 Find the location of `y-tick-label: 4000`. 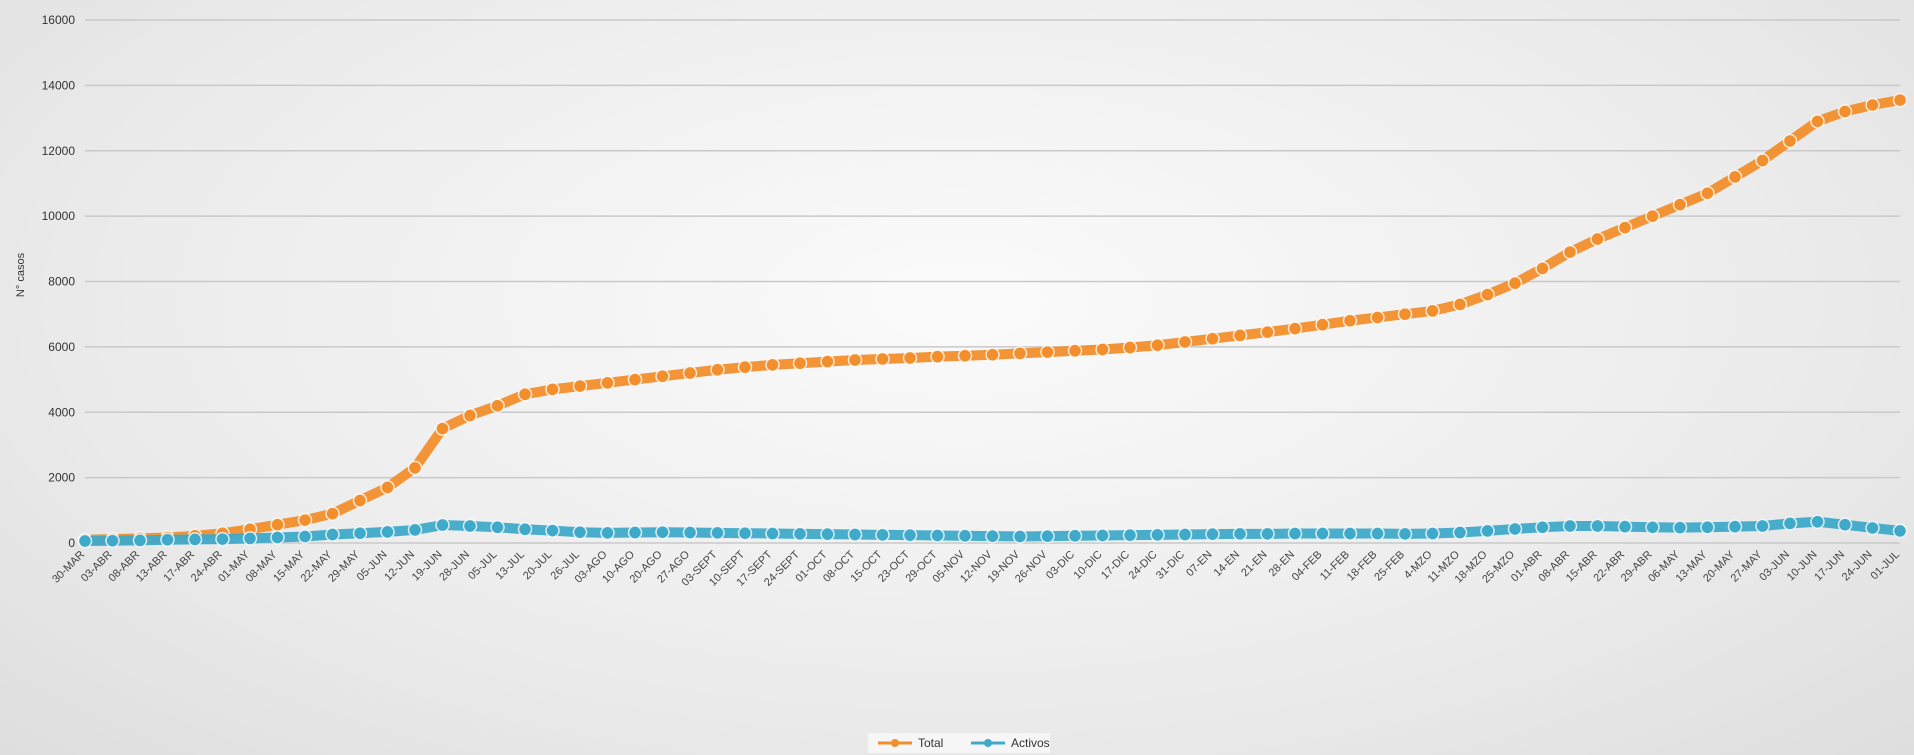

y-tick-label: 4000 is located at coordinates (61, 412).